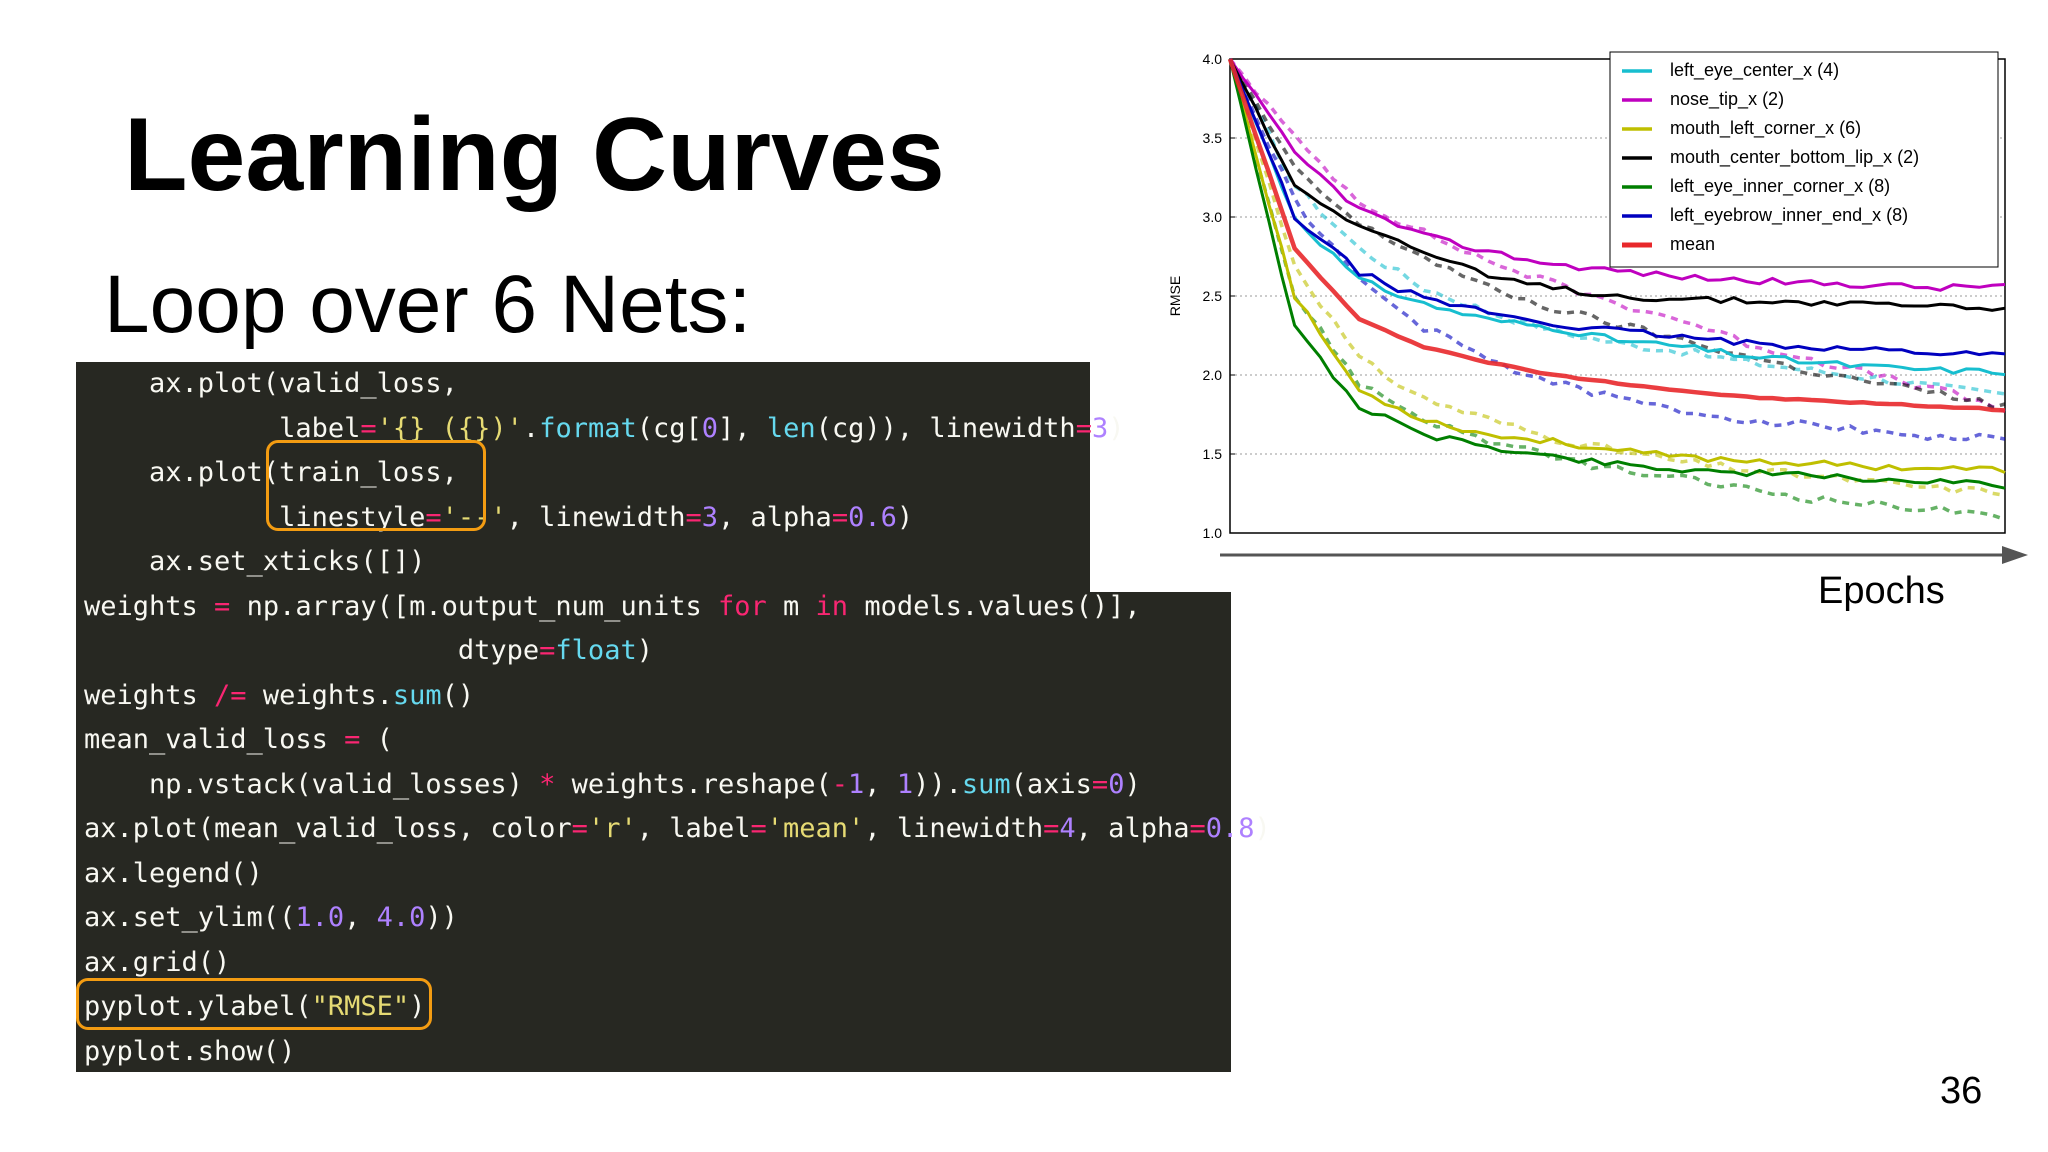  What do you see at coordinates (677, 963) in the screenshot?
I see `code-line: ax.grid()` at bounding box center [677, 963].